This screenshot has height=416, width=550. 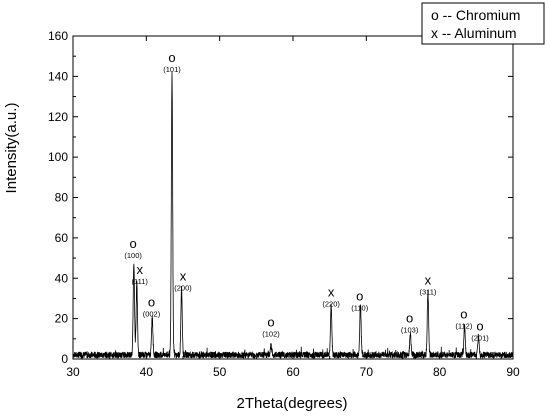 What do you see at coordinates (73, 372) in the screenshot?
I see `x-tick-label: 30` at bounding box center [73, 372].